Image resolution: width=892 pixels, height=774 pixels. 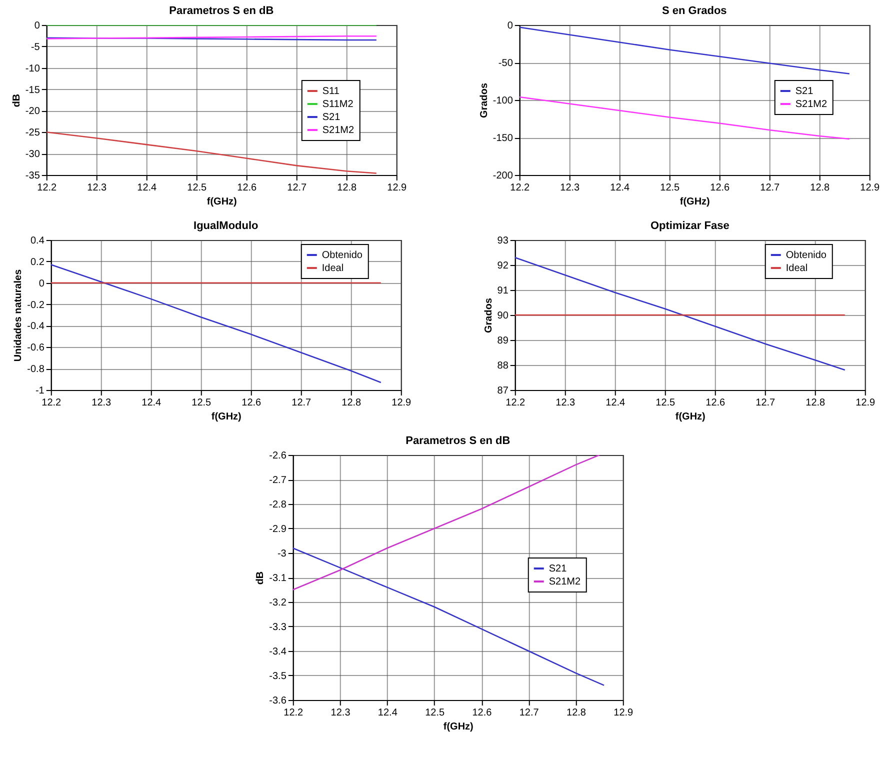 I want to click on y-tick-label: -30, so click(x=32, y=154).